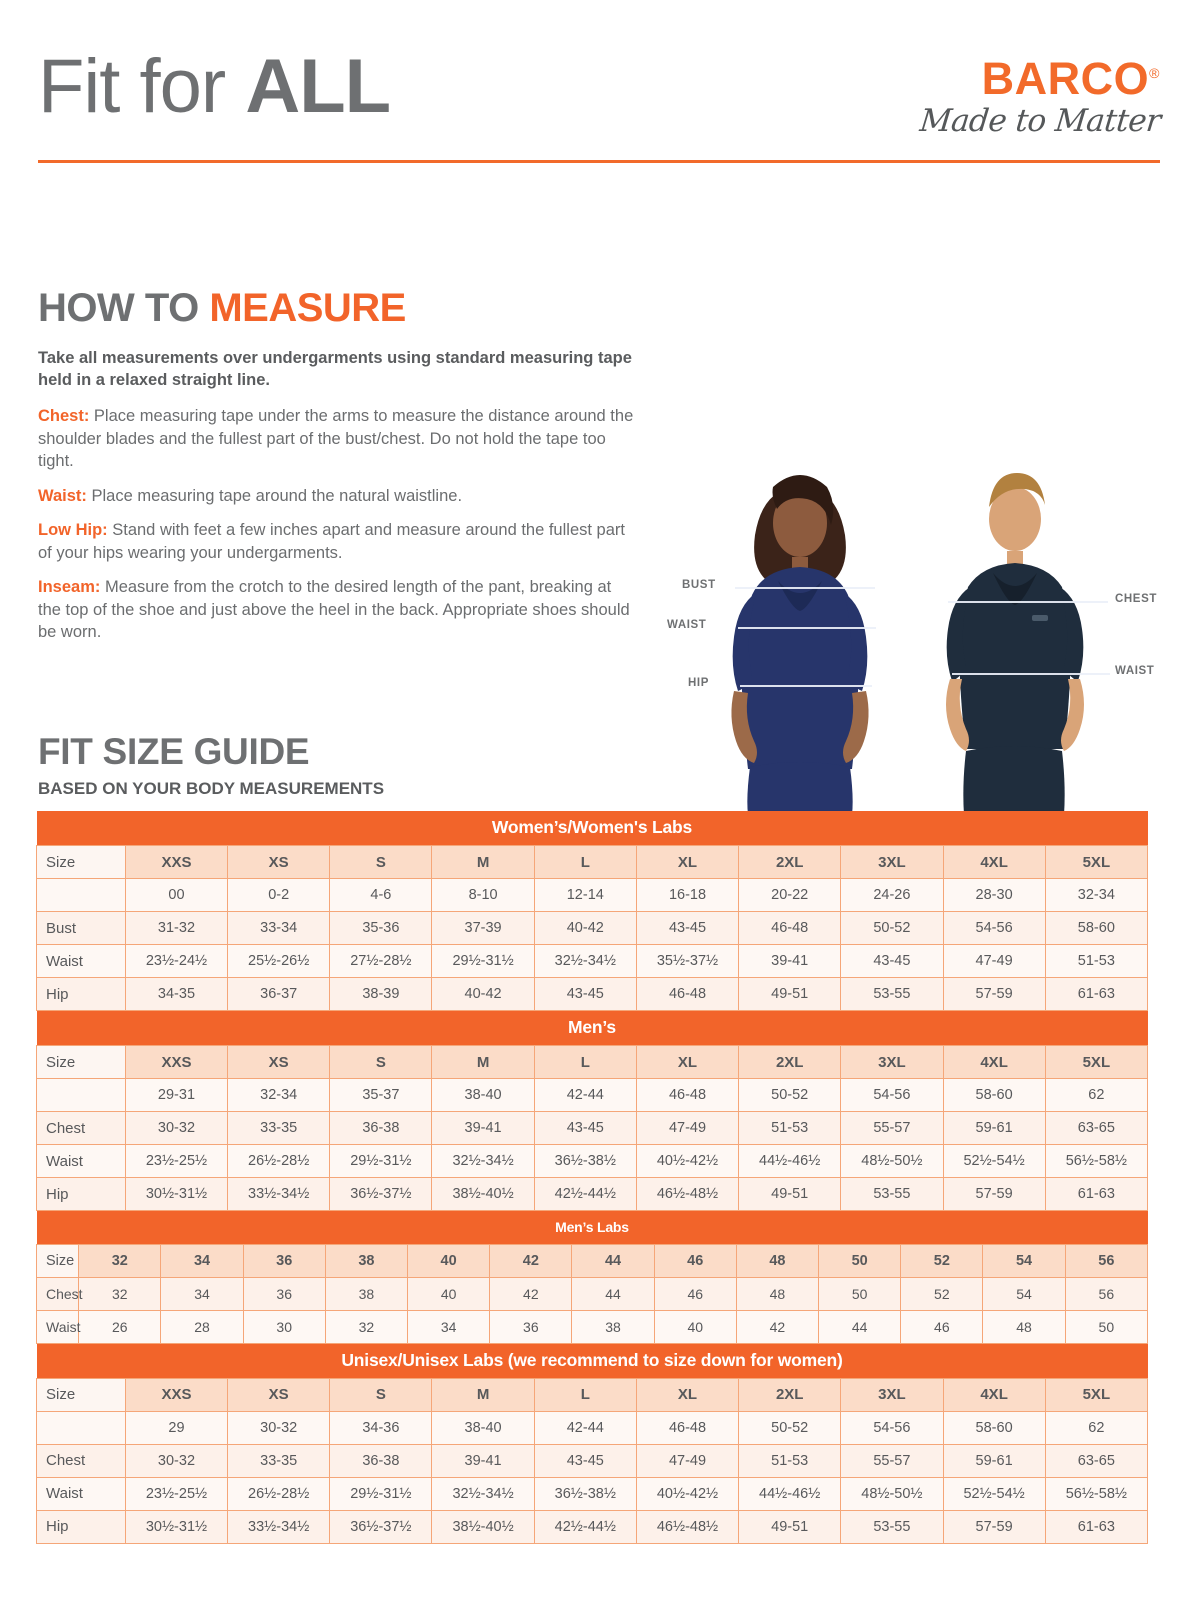 The width and height of the screenshot is (1200, 1600). What do you see at coordinates (284, 1293) in the screenshot?
I see `measurement-cell: 36` at bounding box center [284, 1293].